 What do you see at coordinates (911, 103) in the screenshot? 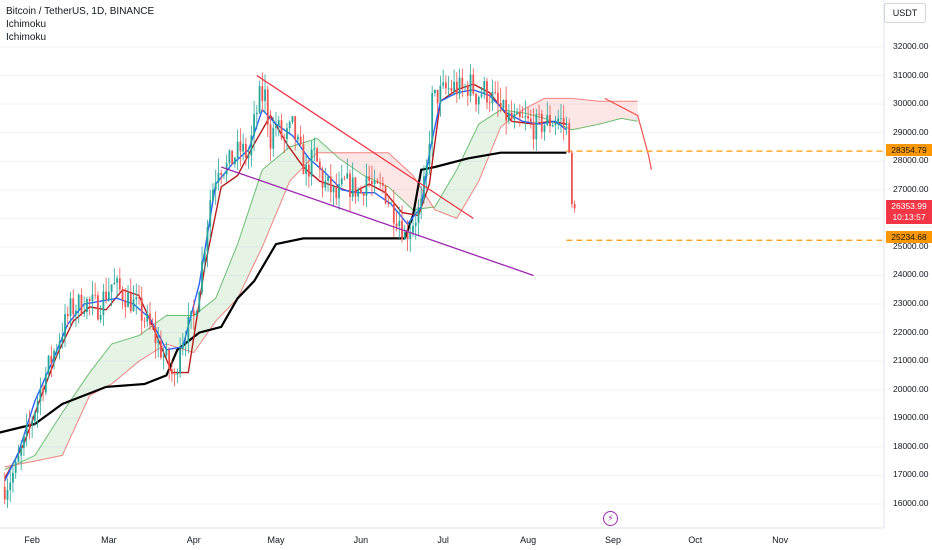
I see `y-tick-label: 30000.00` at bounding box center [911, 103].